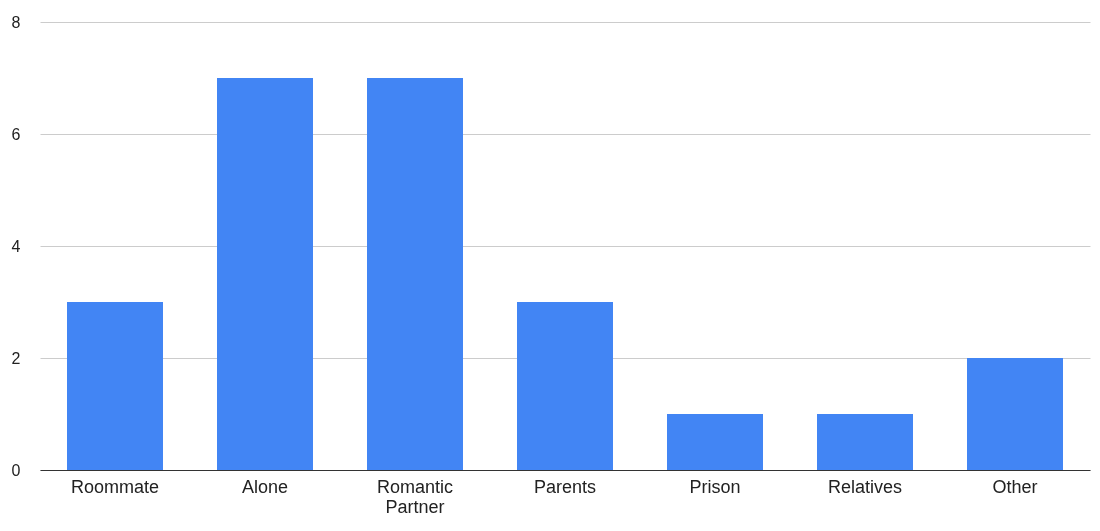 Image resolution: width=1100 pixels, height=531 pixels. I want to click on x-tick-label: Alone, so click(265, 486).